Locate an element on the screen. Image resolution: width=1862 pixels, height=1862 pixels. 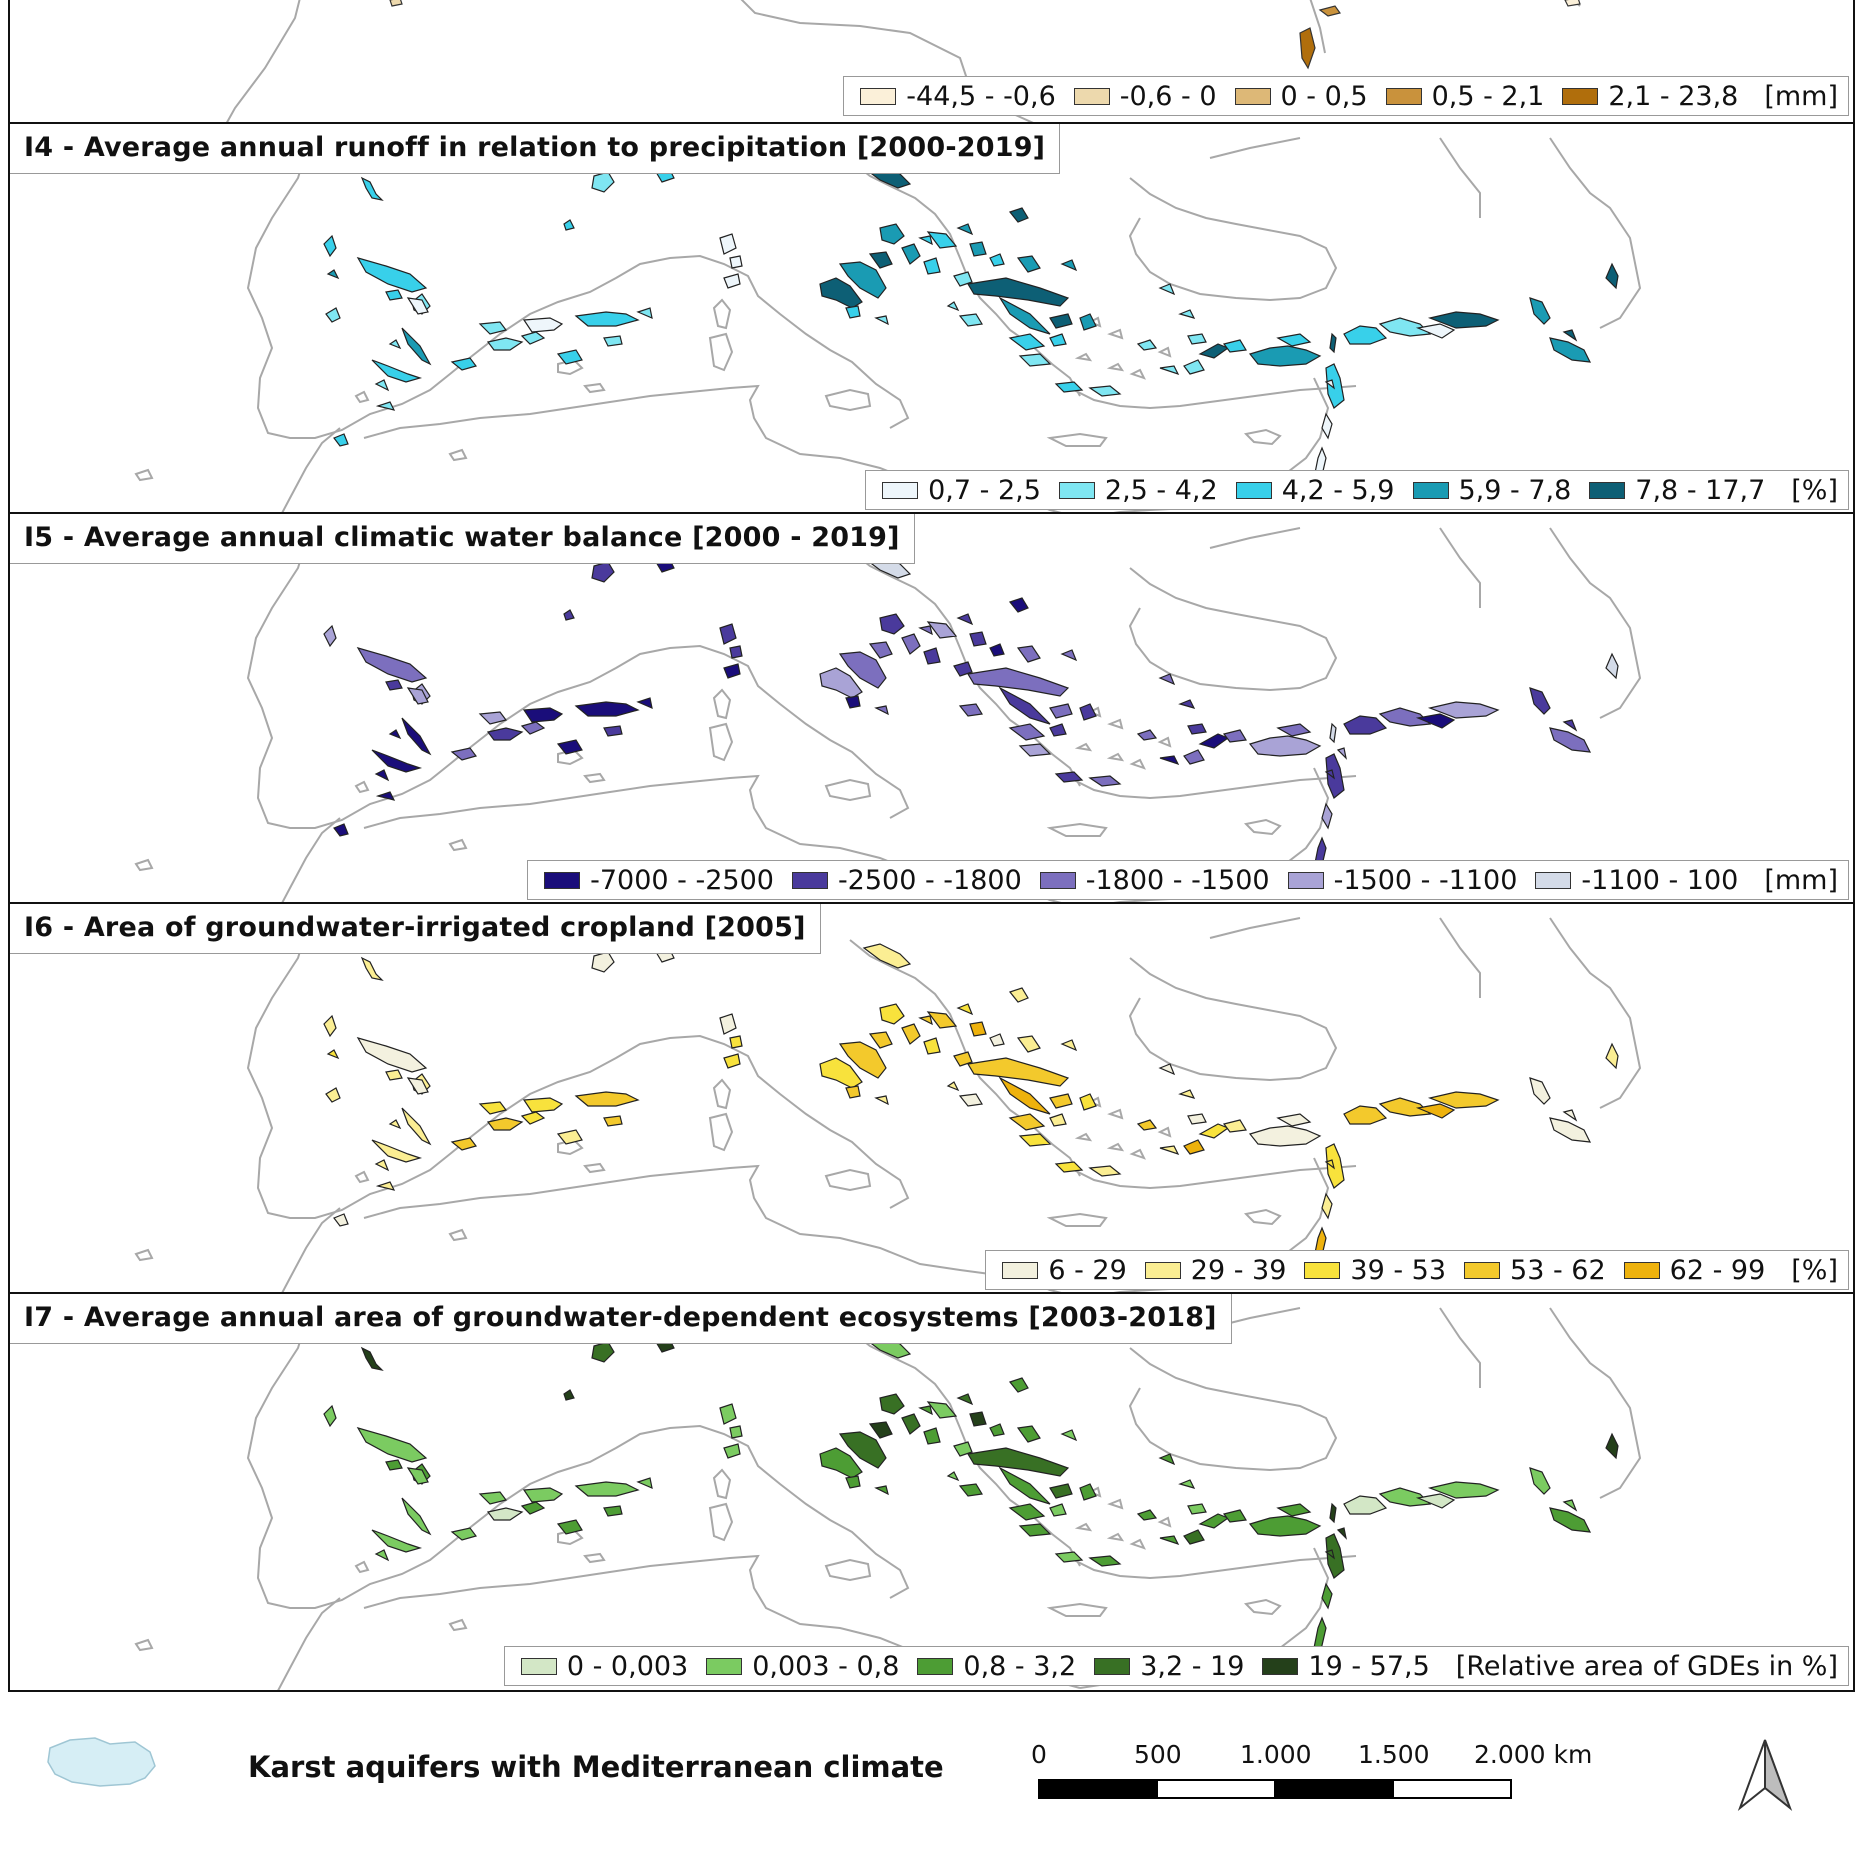
legend-item: 29 - 39 is located at coordinates (1215, 1270).